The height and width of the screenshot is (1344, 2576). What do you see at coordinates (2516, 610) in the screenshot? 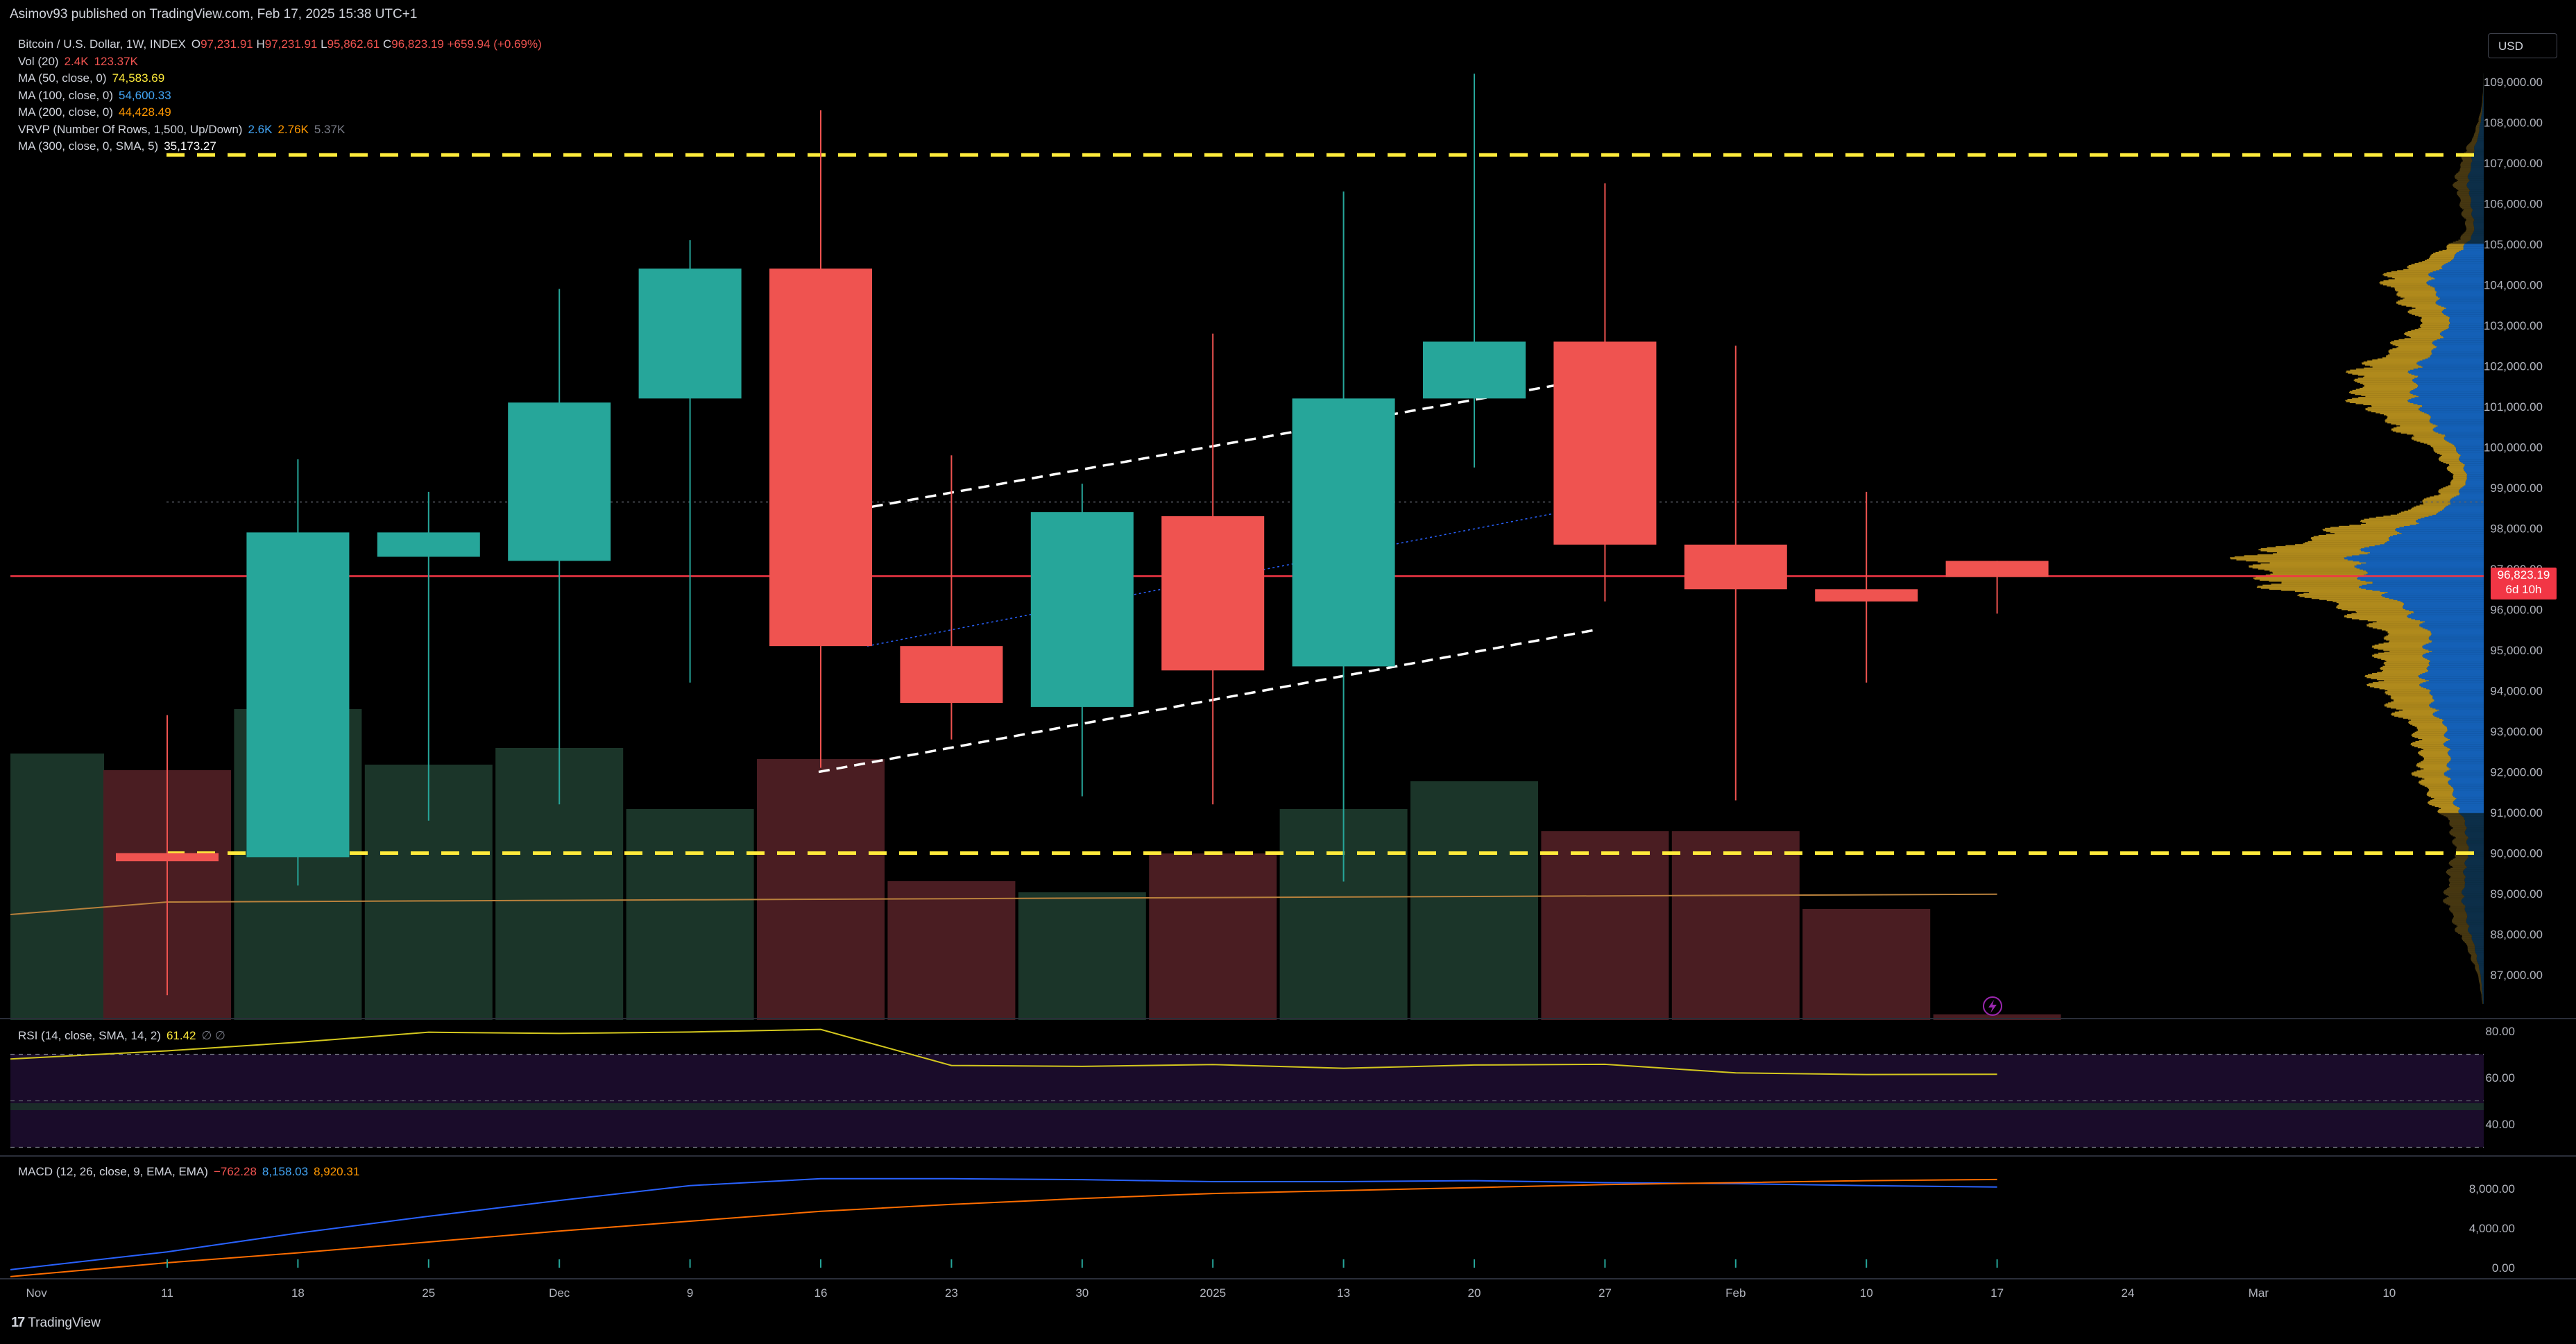
I see `price-tick-label: 96,000.00` at bounding box center [2516, 610].